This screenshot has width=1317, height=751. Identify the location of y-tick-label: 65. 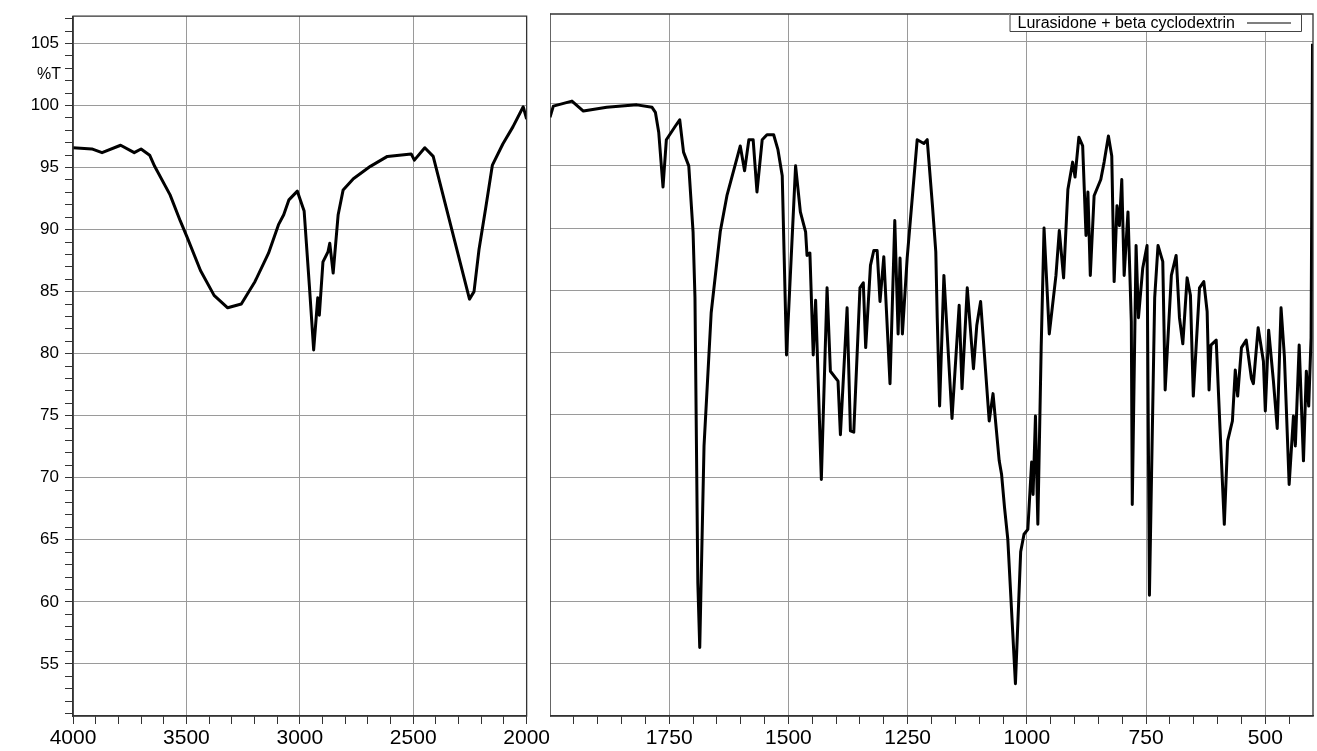
(49, 539).